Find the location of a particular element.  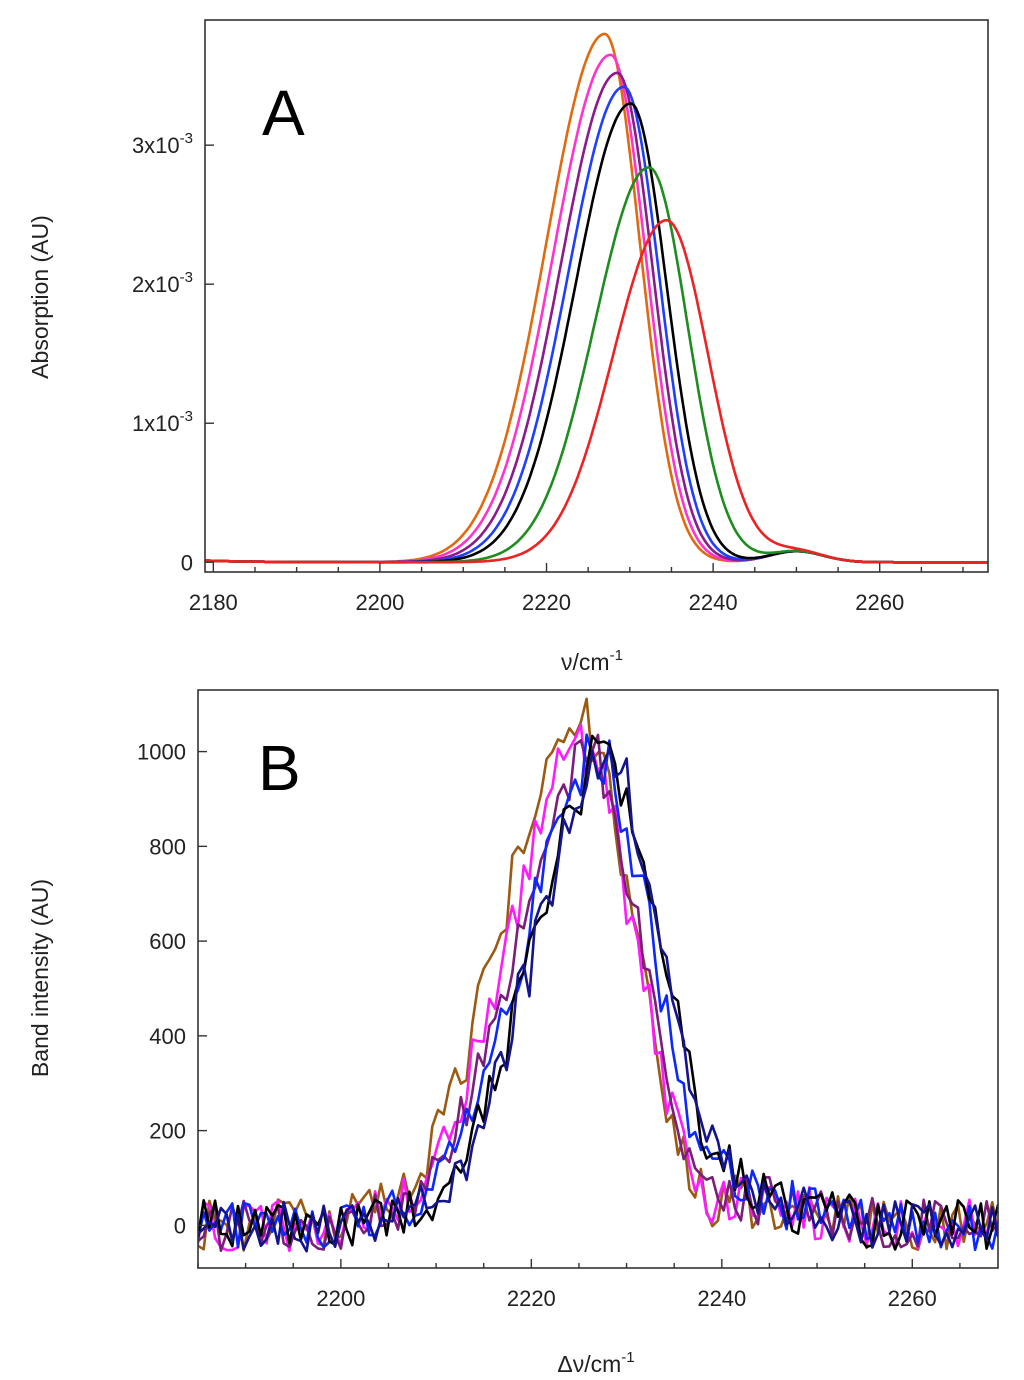

panel-b-y-tick-label-2: 400 is located at coordinates (167, 1036).